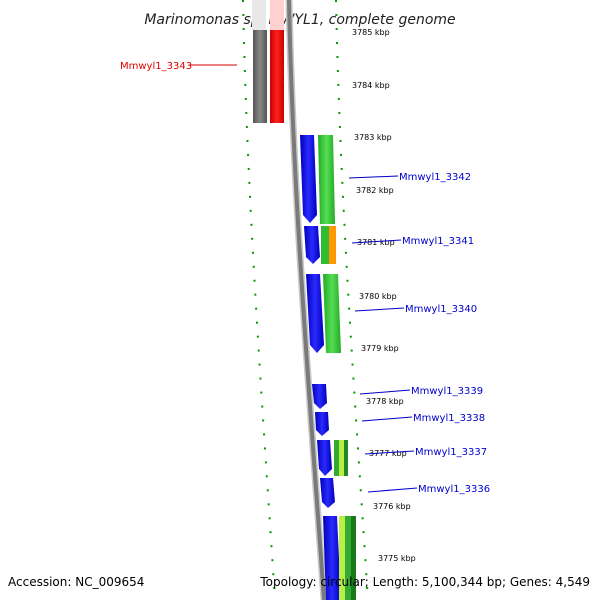 This screenshot has height=600, width=600. Describe the element at coordinates (352, 300) in the screenshot. I see `inner-ring-ticks` at that location.